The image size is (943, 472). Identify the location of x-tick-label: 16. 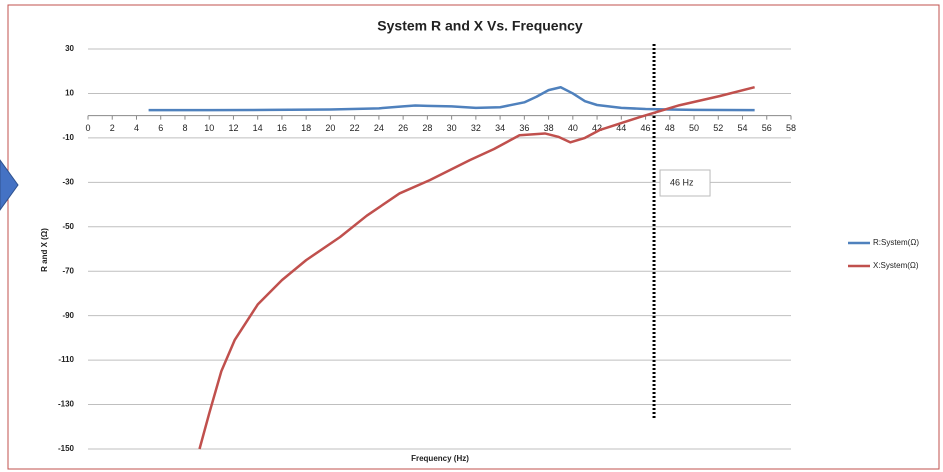
(282, 128).